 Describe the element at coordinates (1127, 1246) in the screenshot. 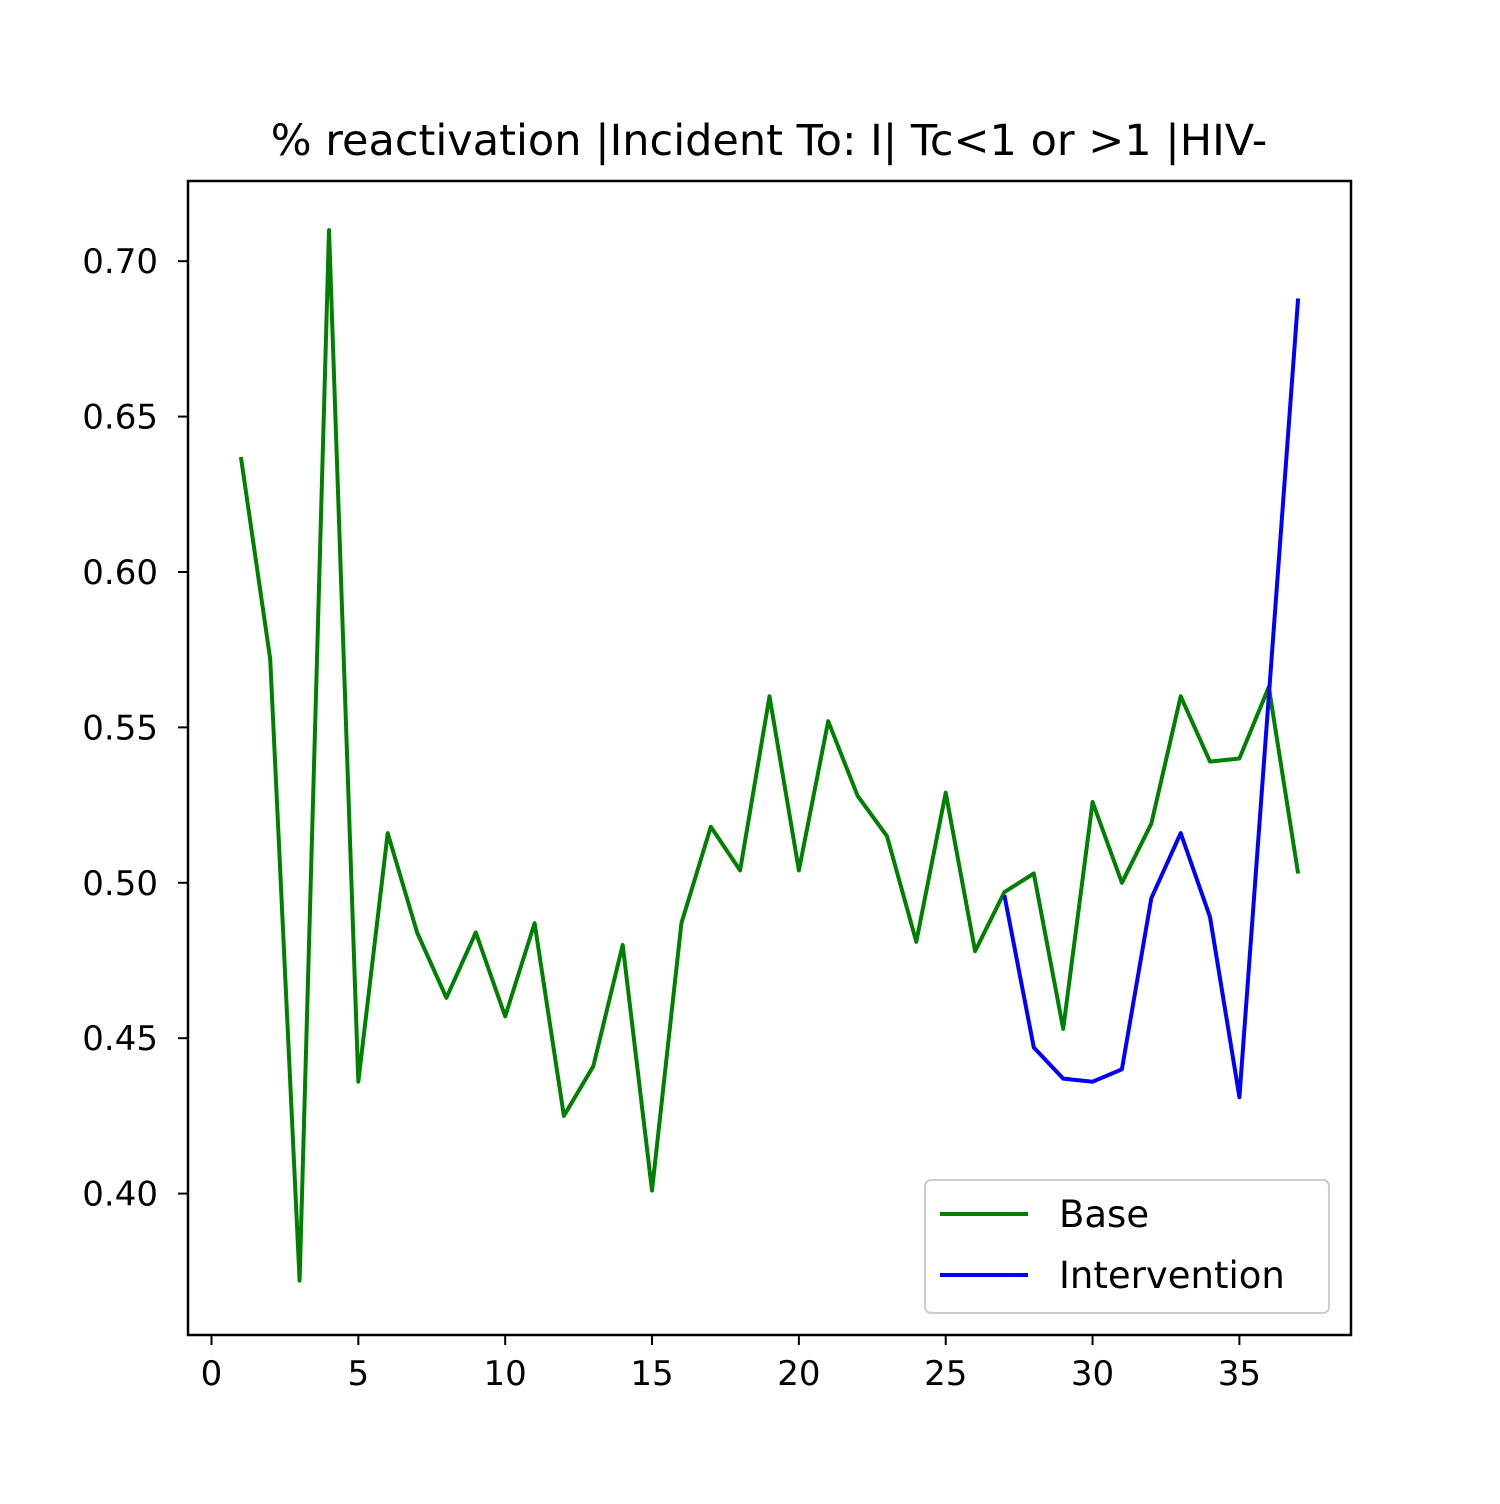

I see `legend: Base Intervention` at that location.